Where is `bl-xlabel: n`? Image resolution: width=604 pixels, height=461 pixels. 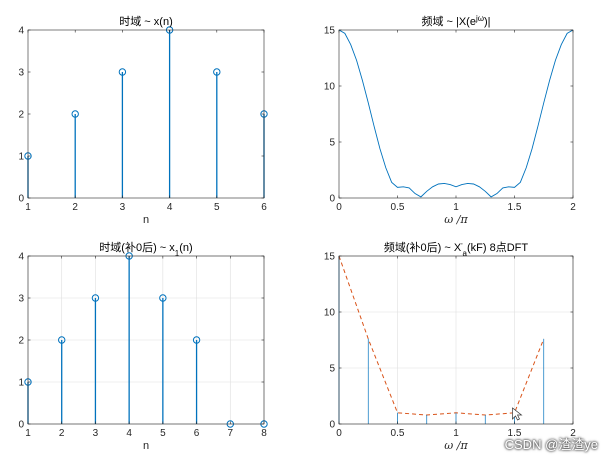
bl-xlabel: n is located at coordinates (146, 446).